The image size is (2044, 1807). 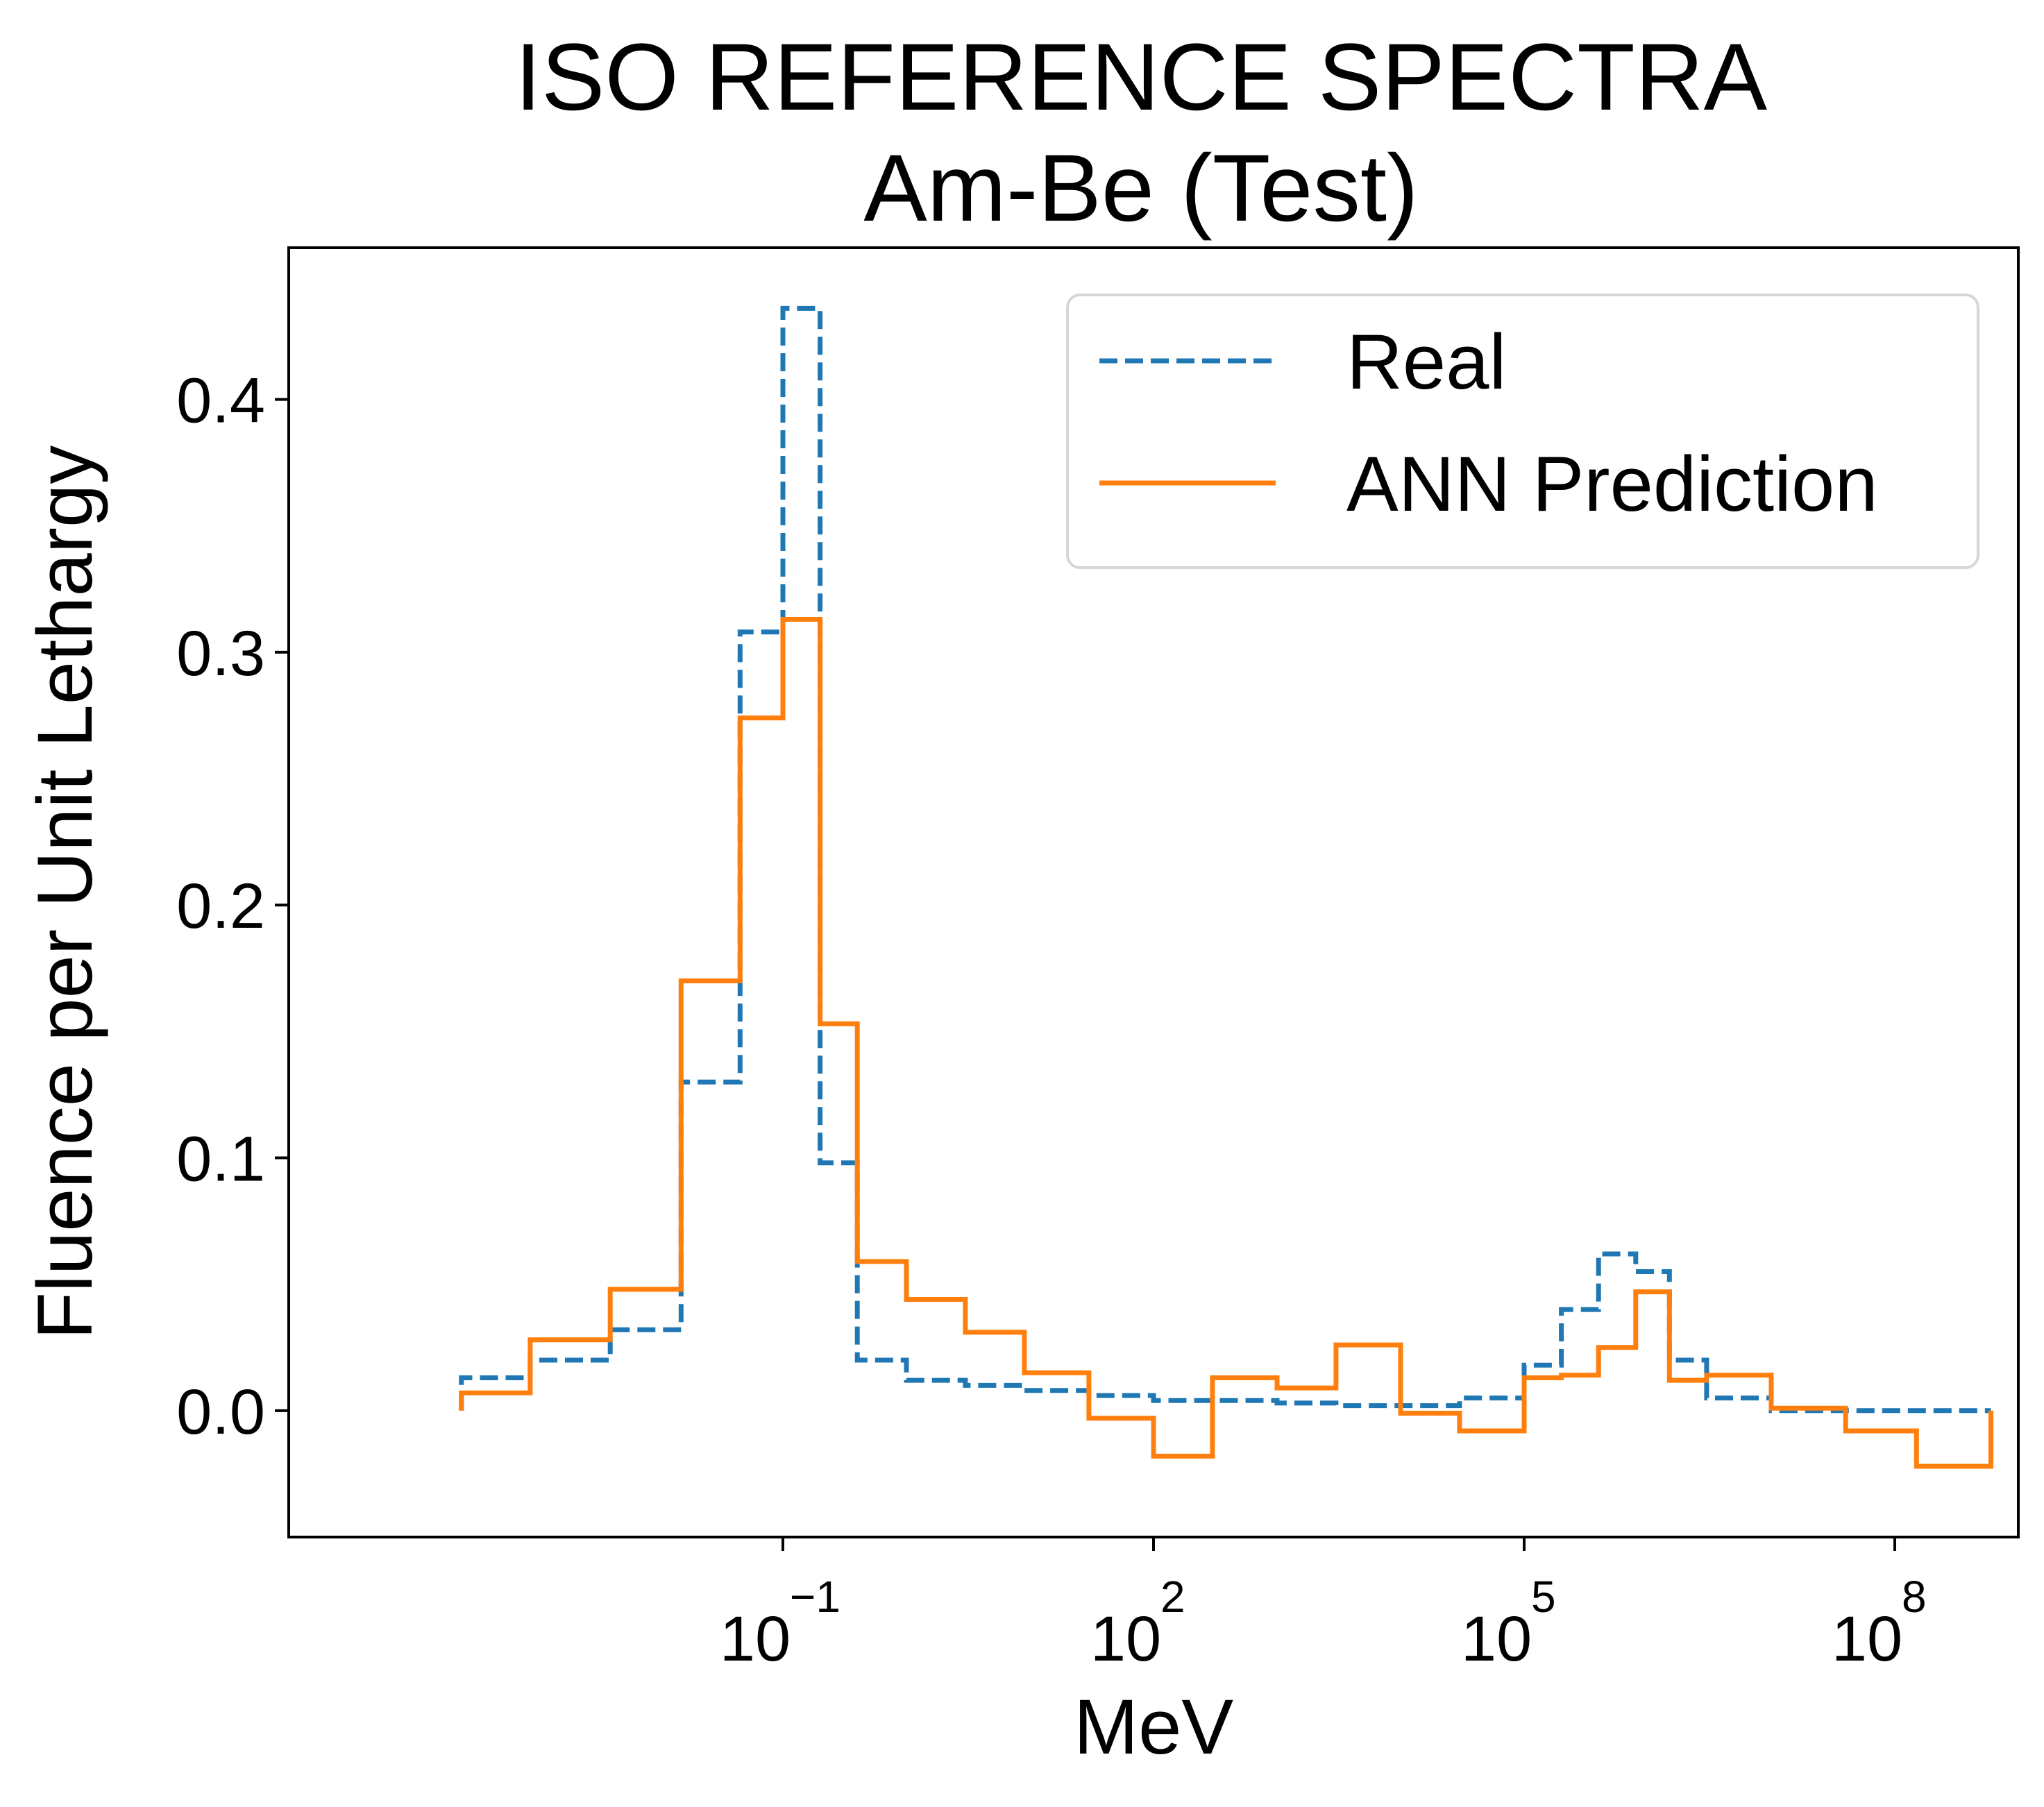 I want to click on legend-box, so click(x=1522, y=431).